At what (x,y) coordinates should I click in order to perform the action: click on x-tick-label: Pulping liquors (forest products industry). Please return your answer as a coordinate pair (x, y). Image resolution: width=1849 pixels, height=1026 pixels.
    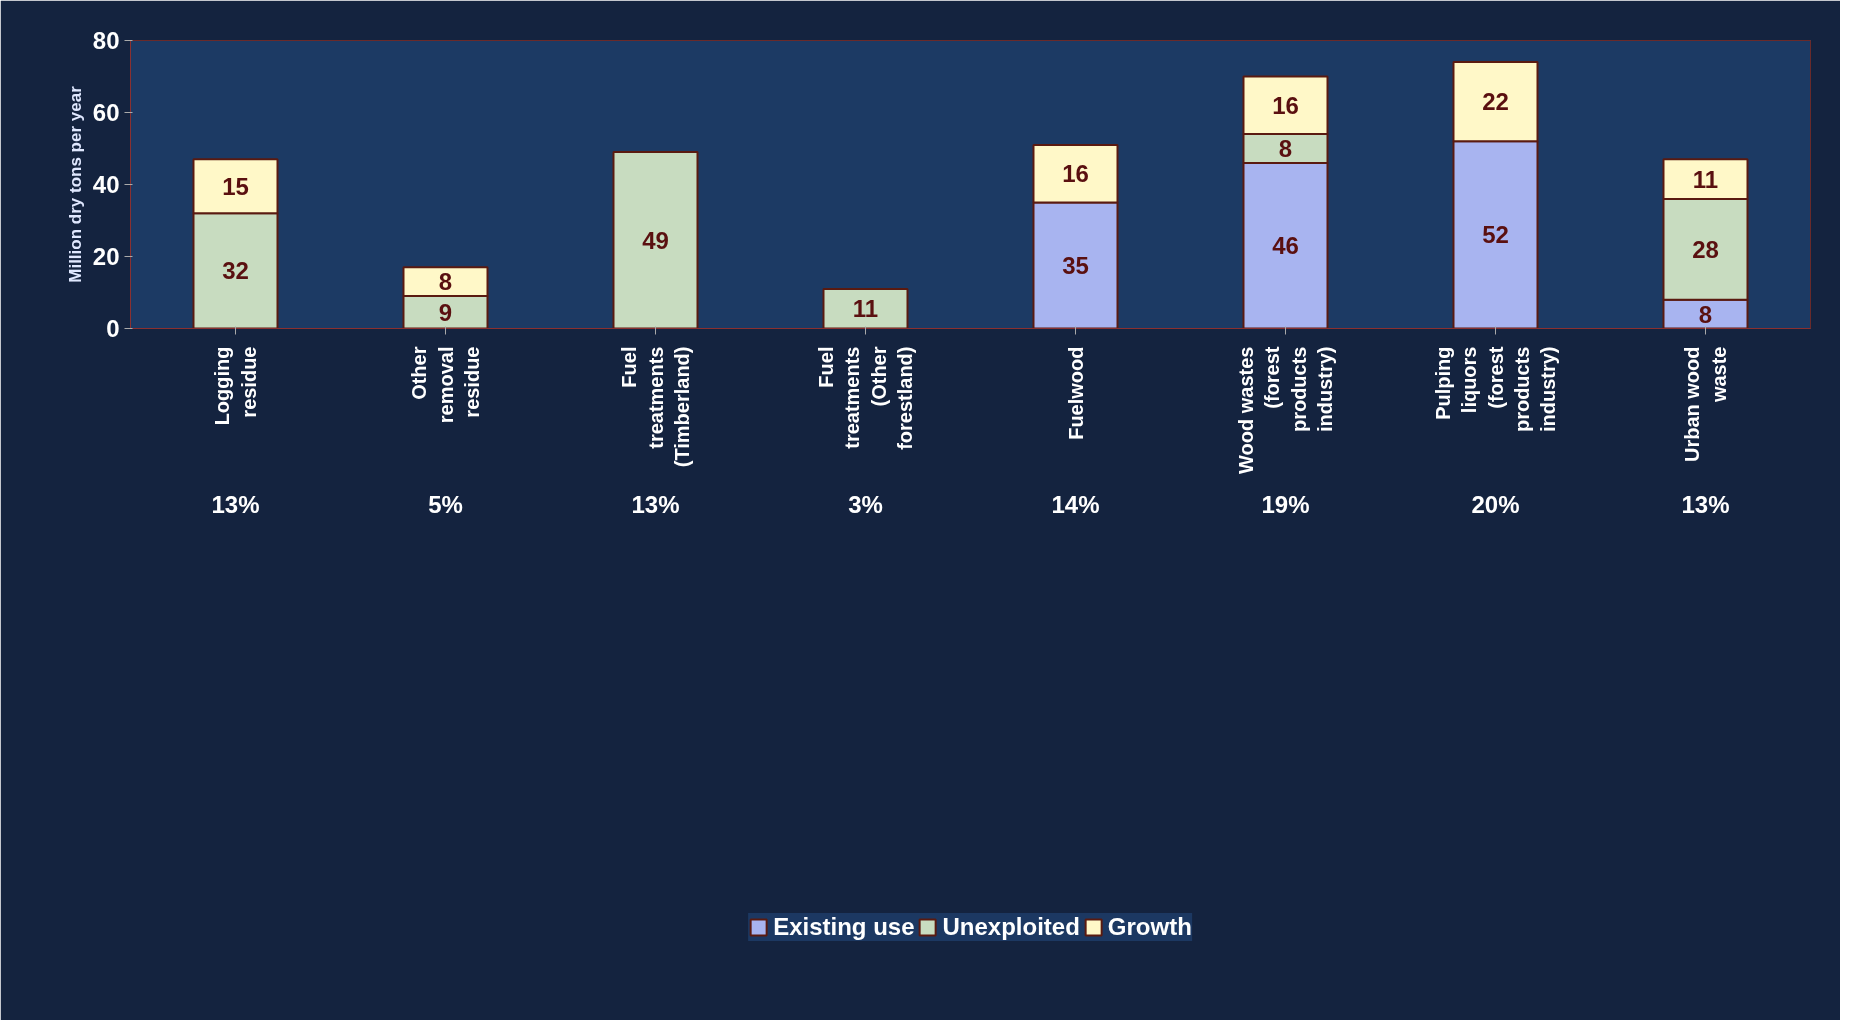
    Looking at the image, I should click on (1495, 389).